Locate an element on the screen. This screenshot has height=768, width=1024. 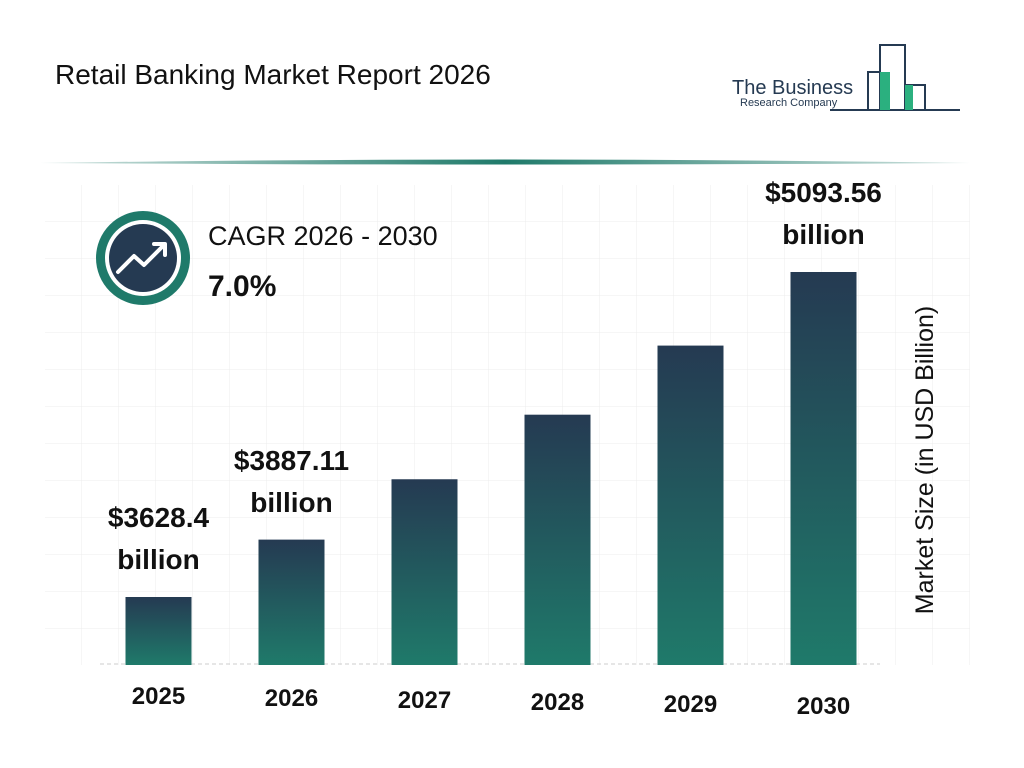
logo is located at coordinates (895, 77).